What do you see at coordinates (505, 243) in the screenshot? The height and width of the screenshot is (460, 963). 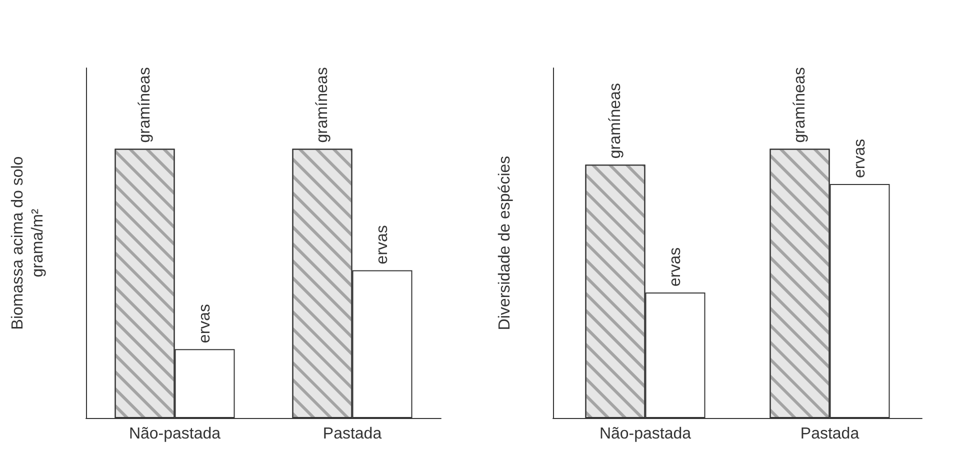 I see `y-axis-title: Diversidade de espécies` at bounding box center [505, 243].